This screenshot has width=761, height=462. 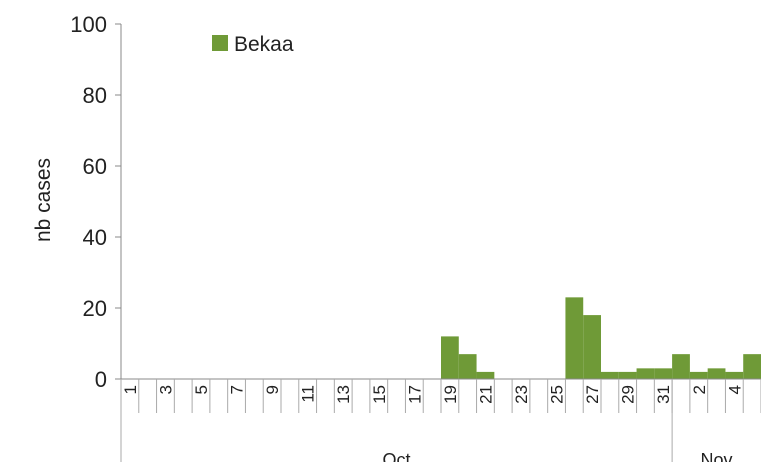 What do you see at coordinates (663, 394) in the screenshot?
I see `x-tick-label: 31` at bounding box center [663, 394].